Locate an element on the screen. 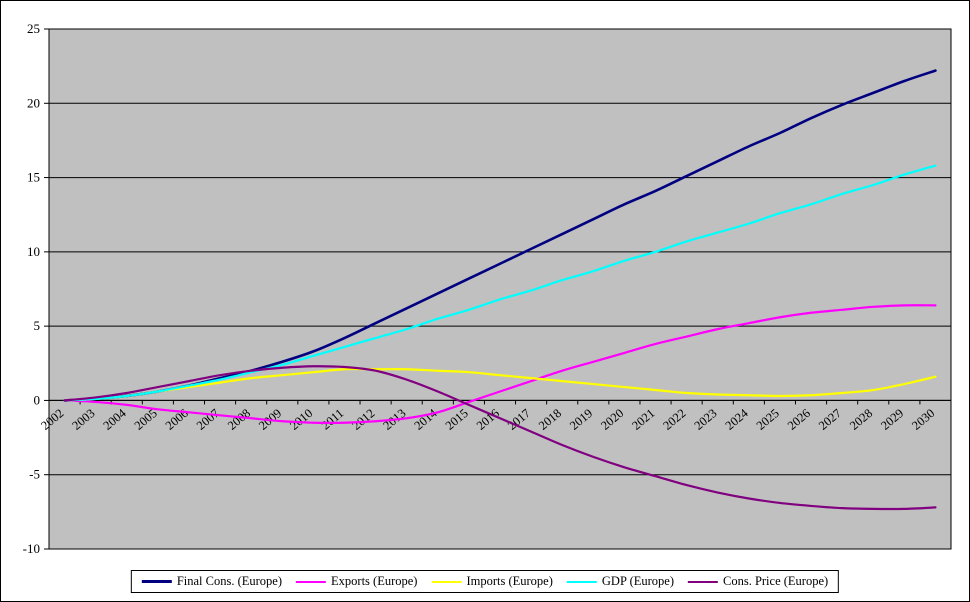  legend-item: GDP (Europe) is located at coordinates (620, 581).